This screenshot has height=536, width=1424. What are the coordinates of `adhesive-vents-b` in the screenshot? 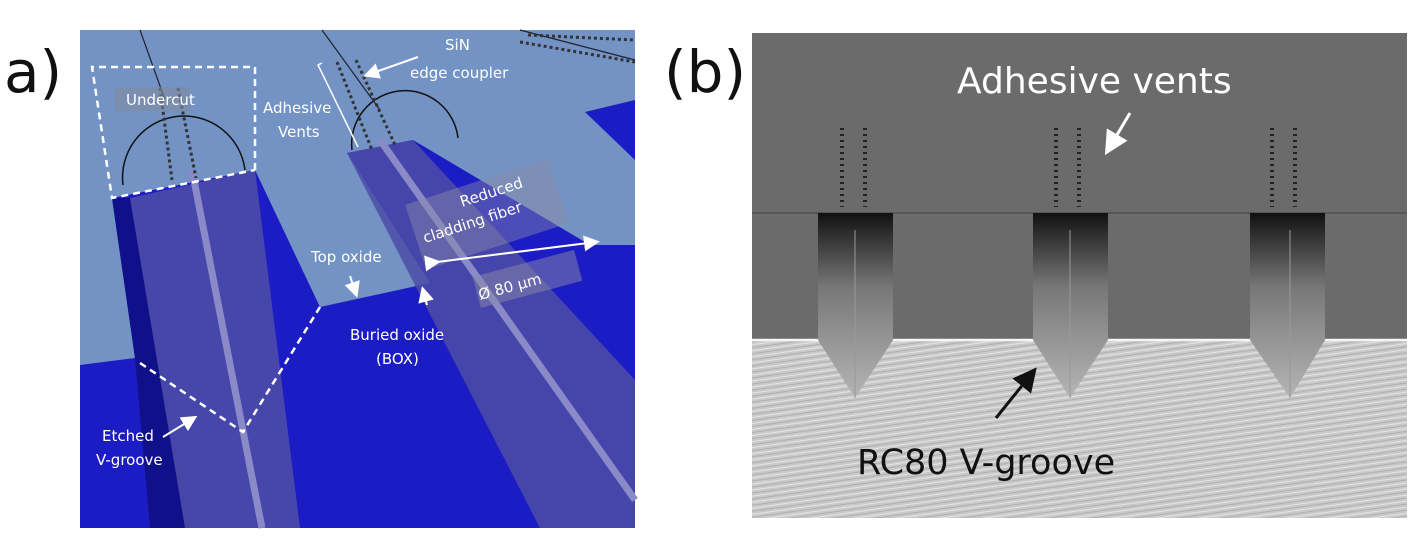 It's located at (1068, 167).